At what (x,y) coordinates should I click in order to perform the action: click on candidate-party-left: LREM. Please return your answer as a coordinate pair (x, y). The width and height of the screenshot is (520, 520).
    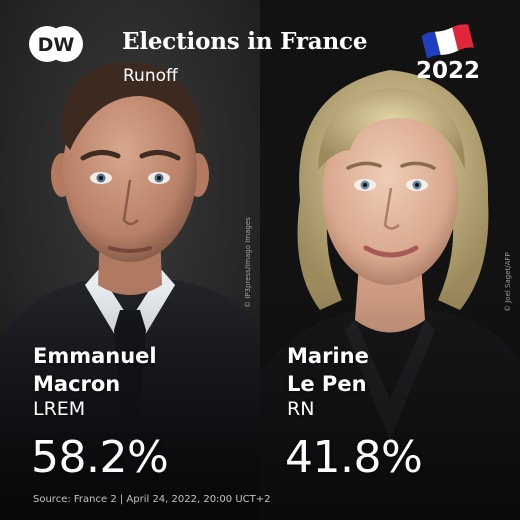
    Looking at the image, I should click on (59, 409).